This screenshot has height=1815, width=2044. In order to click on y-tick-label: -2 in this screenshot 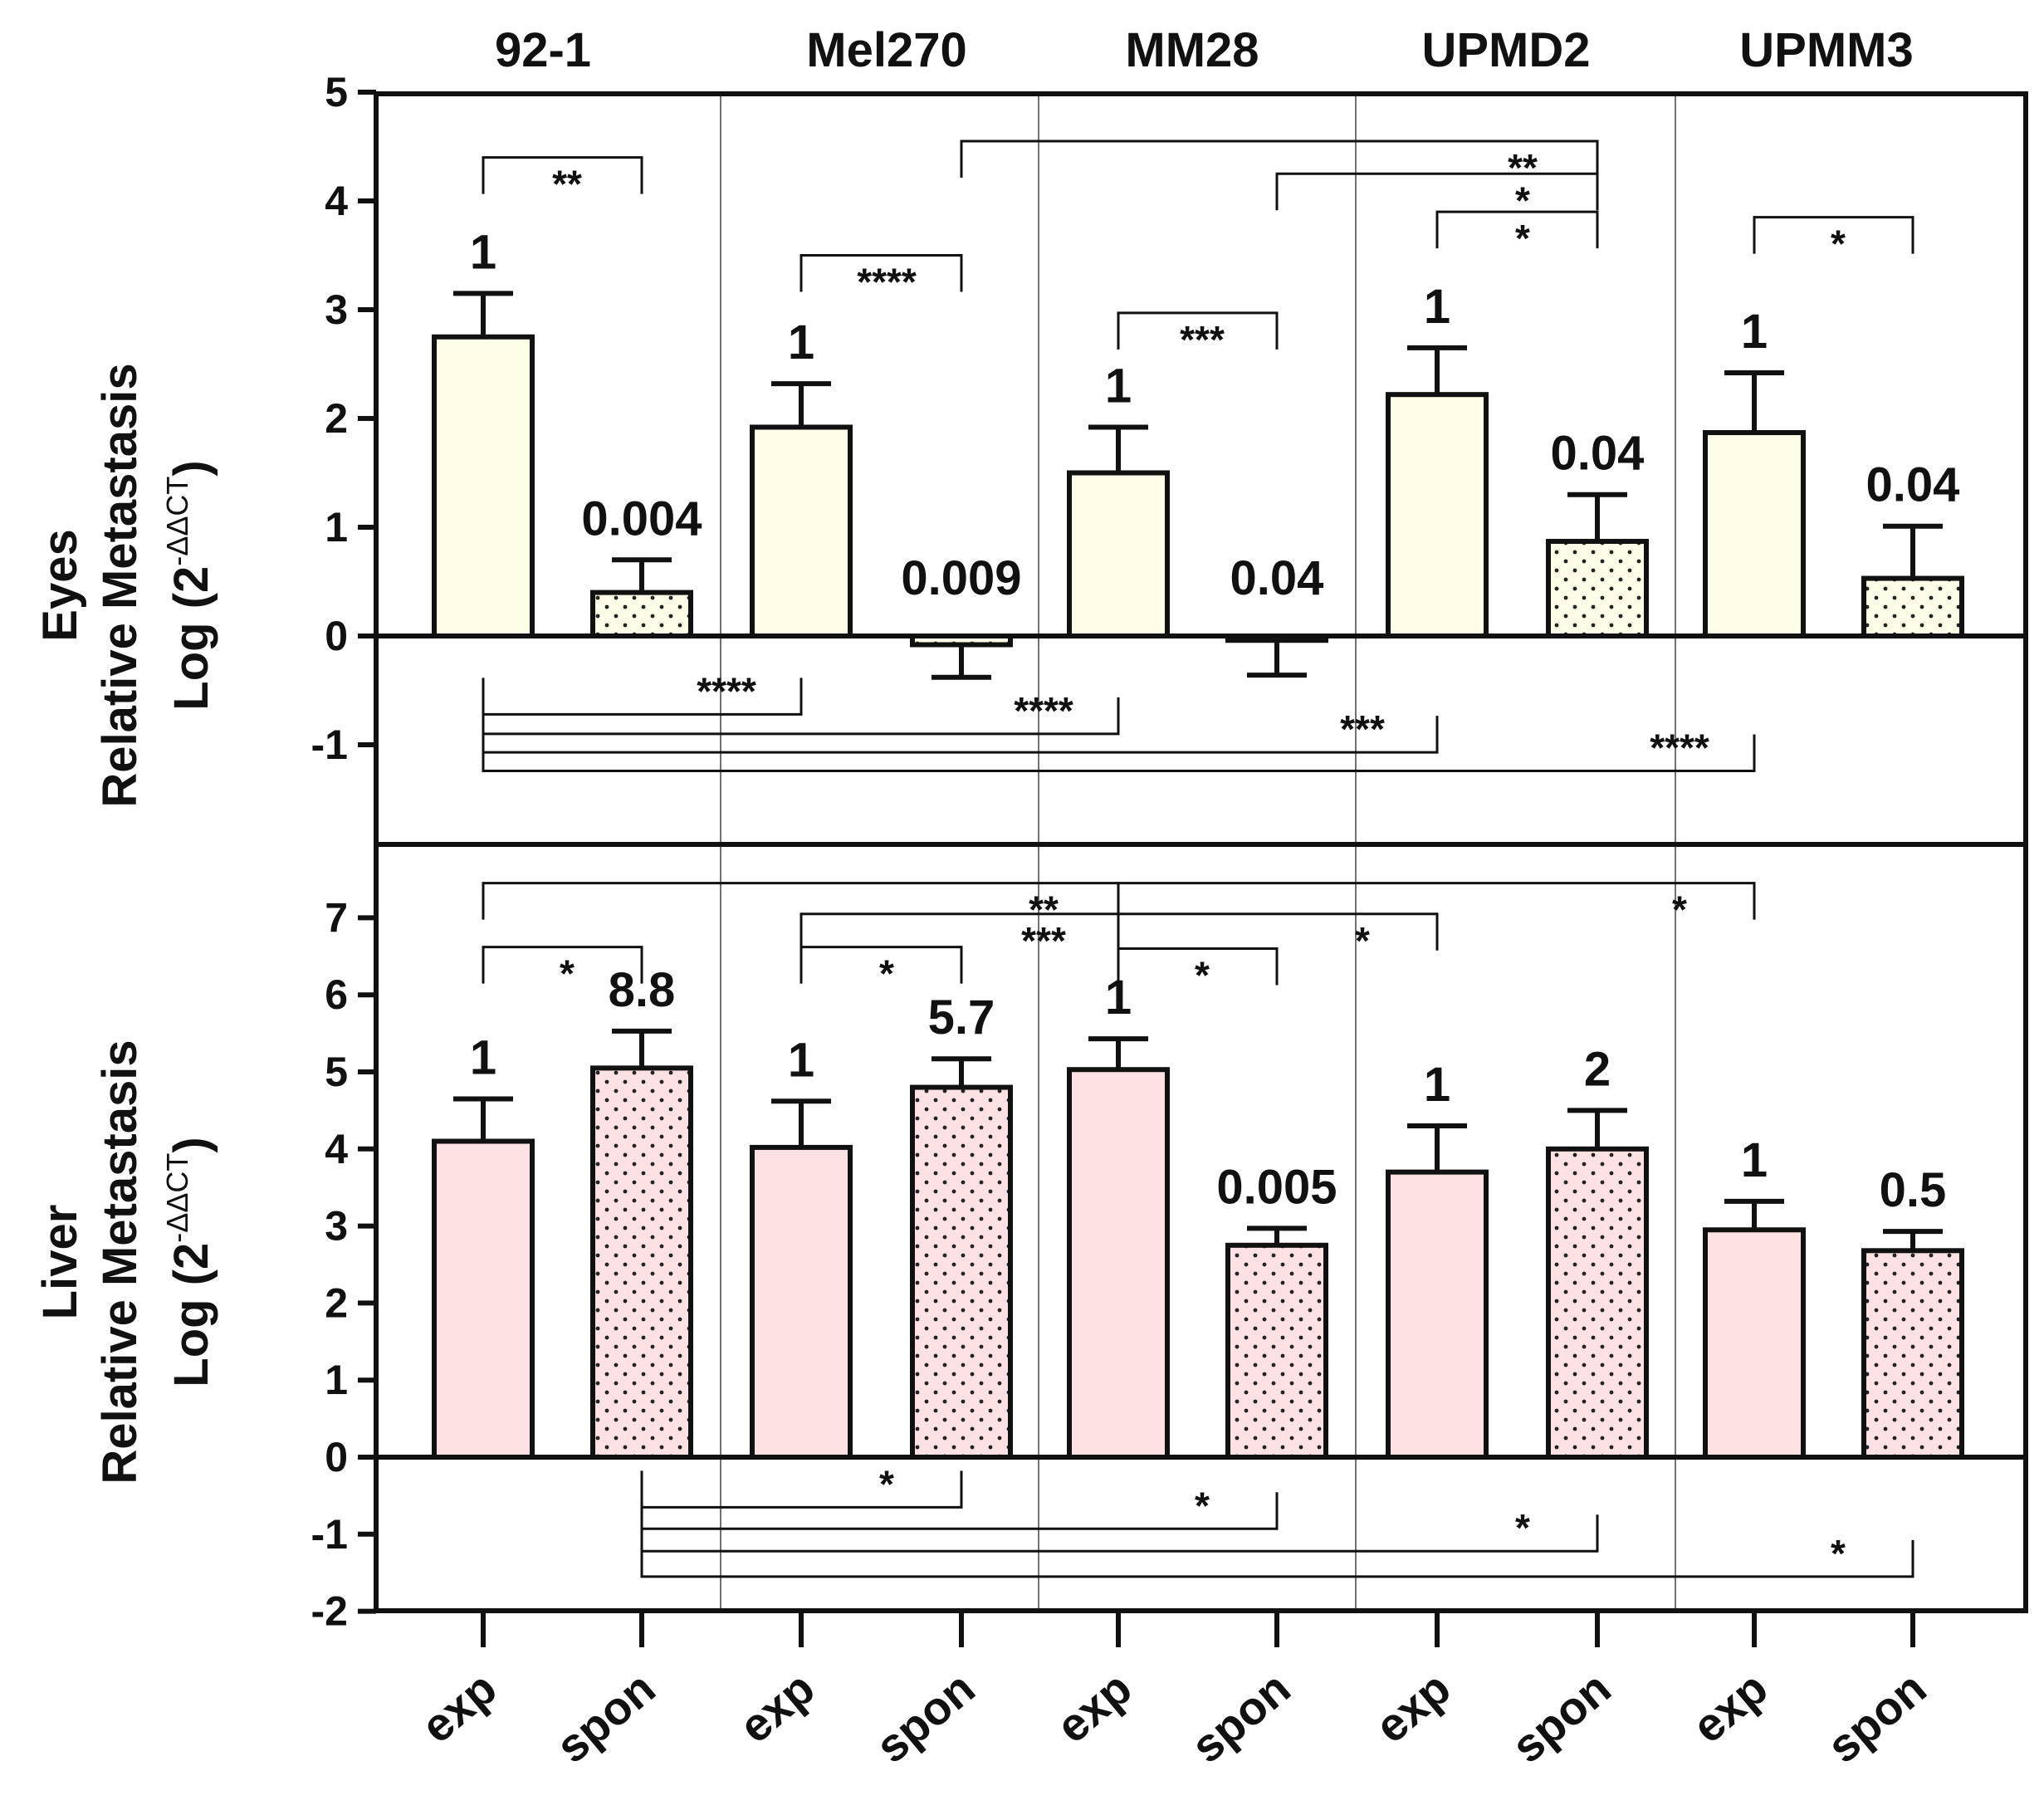, I will do `click(329, 1611)`.